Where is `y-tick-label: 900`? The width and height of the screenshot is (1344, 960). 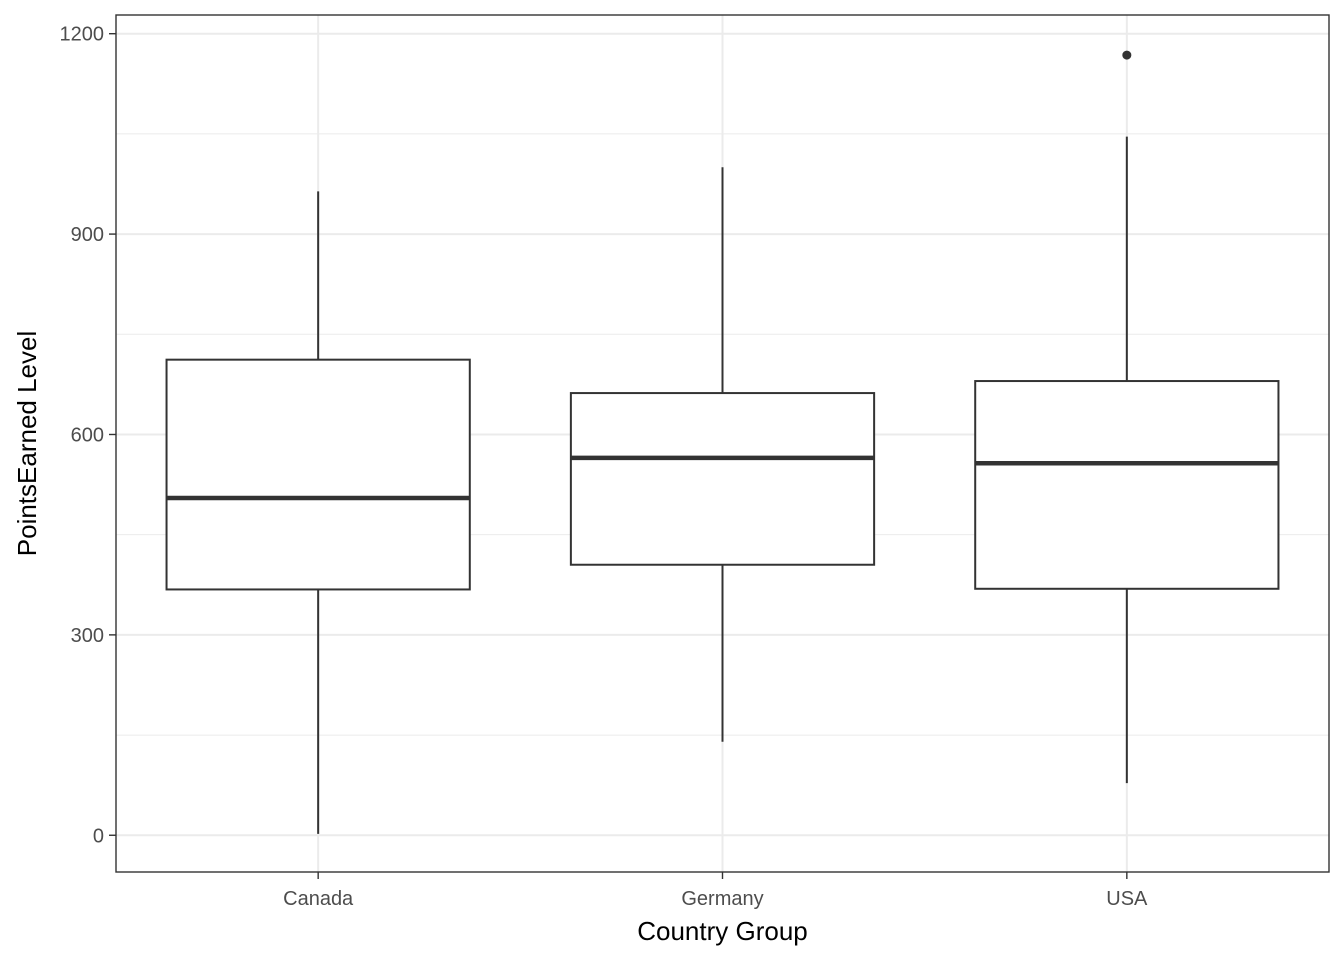 y-tick-label: 900 is located at coordinates (87, 235).